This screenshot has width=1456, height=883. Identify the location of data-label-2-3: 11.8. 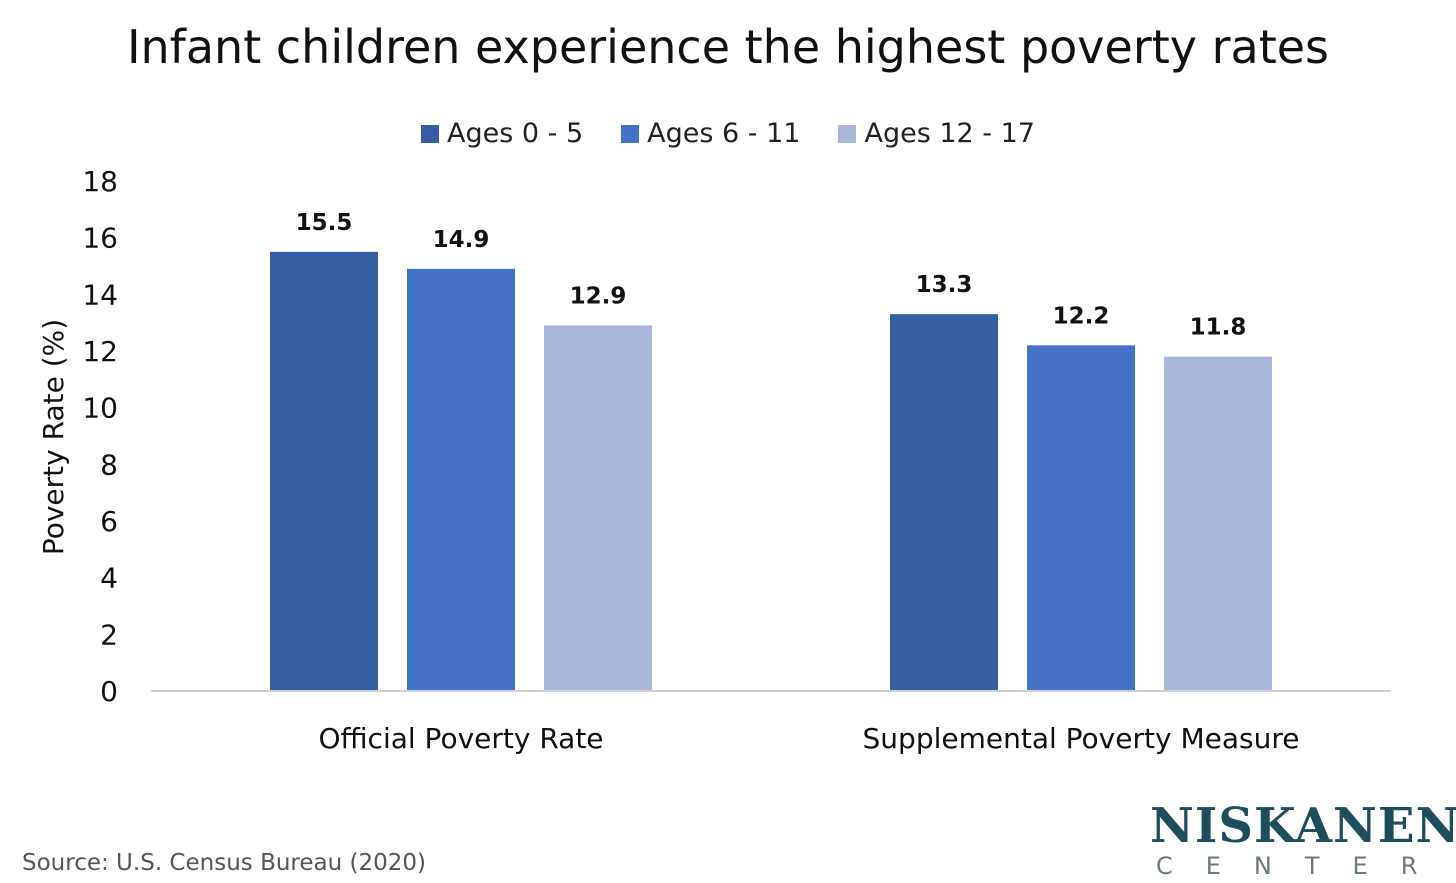
(1218, 328).